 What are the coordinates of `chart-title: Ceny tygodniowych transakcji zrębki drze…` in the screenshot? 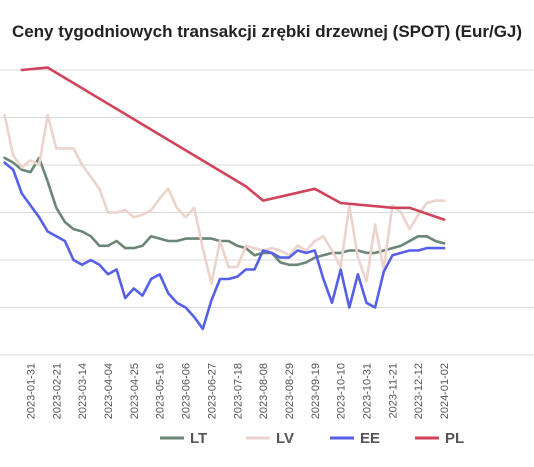 It's located at (267, 31).